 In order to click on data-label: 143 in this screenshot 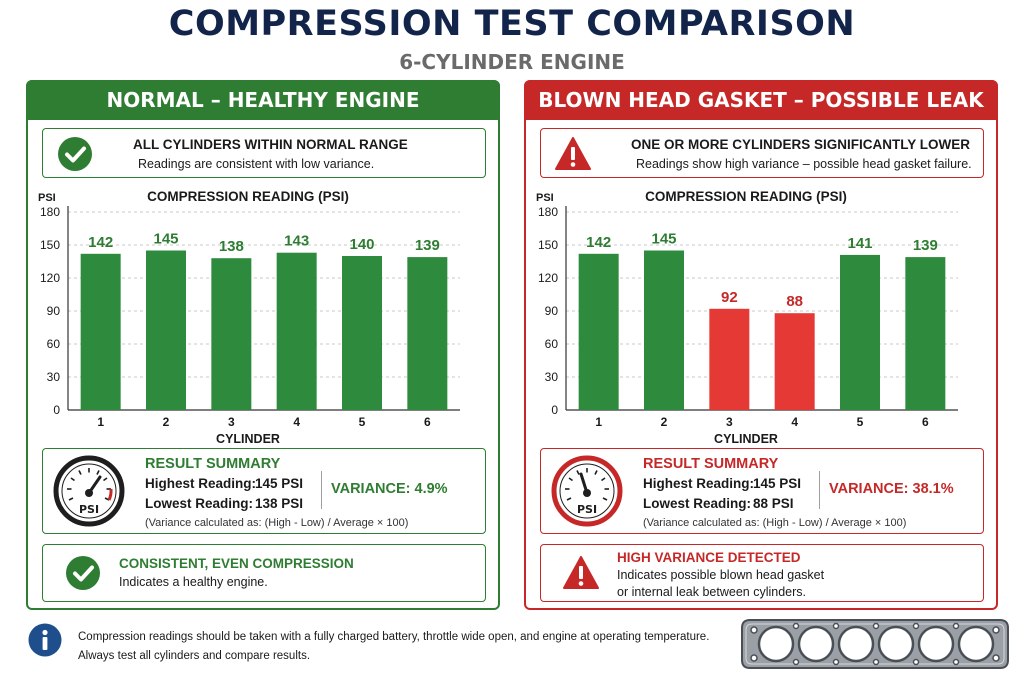, I will do `click(296, 241)`.